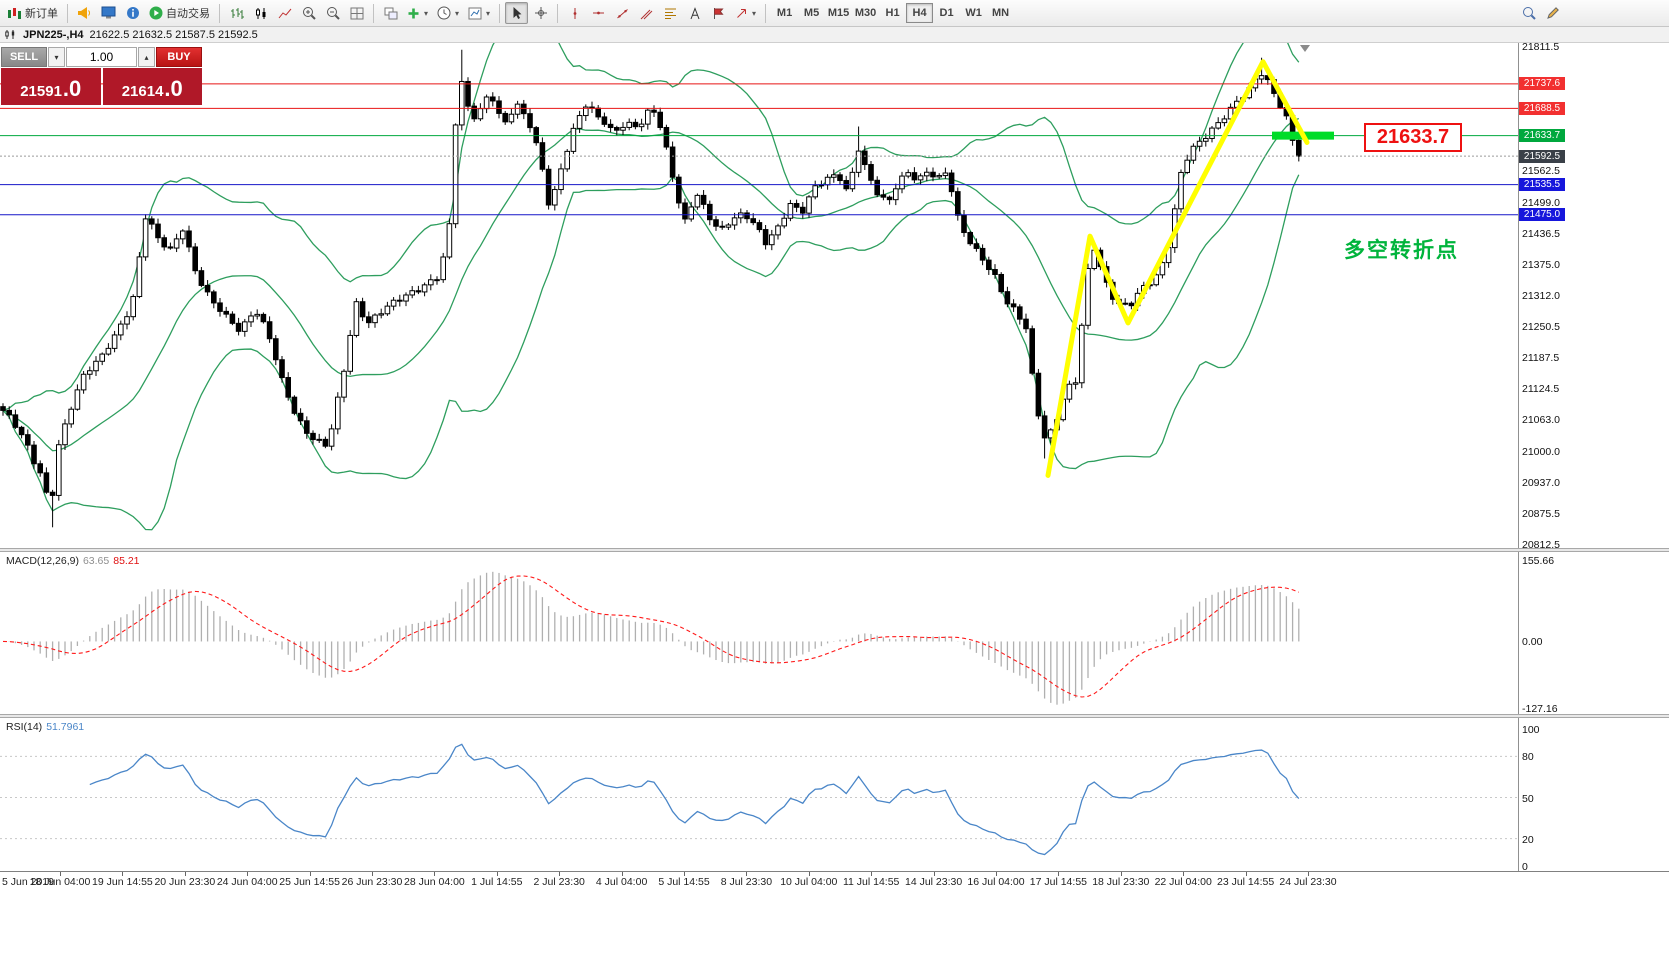  I want to click on horn-icon, so click(84, 13).